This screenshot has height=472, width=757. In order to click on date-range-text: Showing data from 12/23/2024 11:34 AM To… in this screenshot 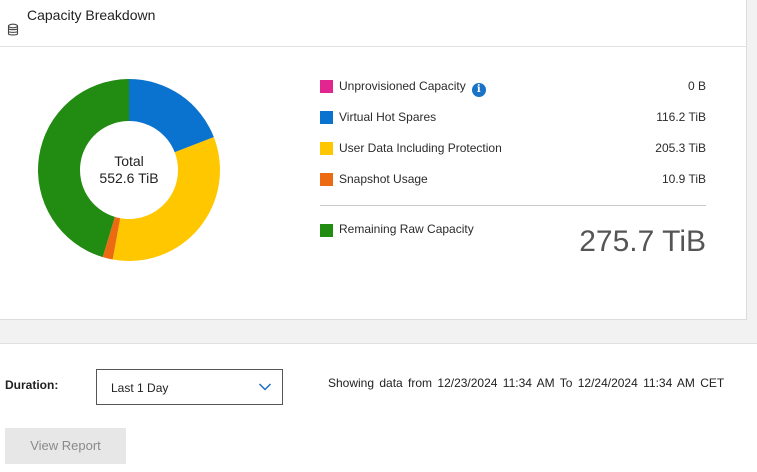, I will do `click(526, 383)`.